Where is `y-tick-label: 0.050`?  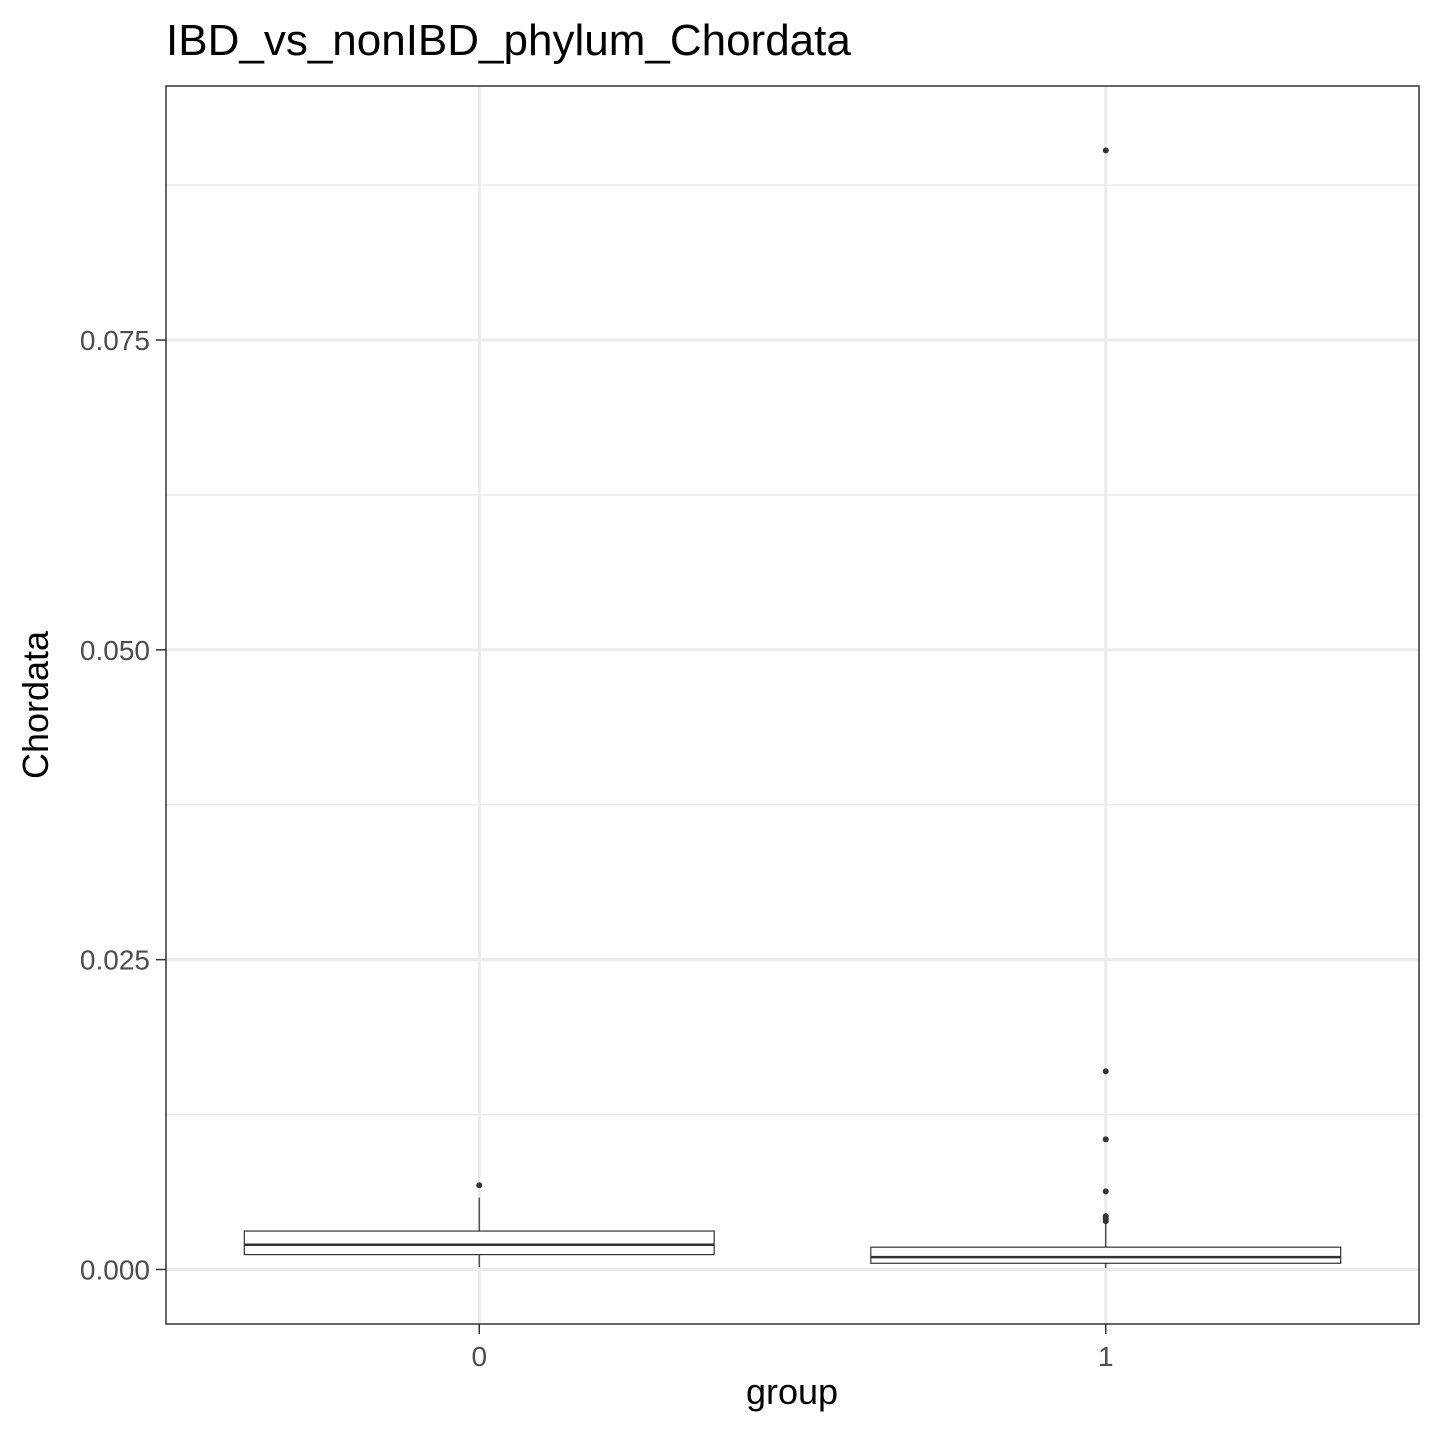
y-tick-label: 0.050 is located at coordinates (115, 650).